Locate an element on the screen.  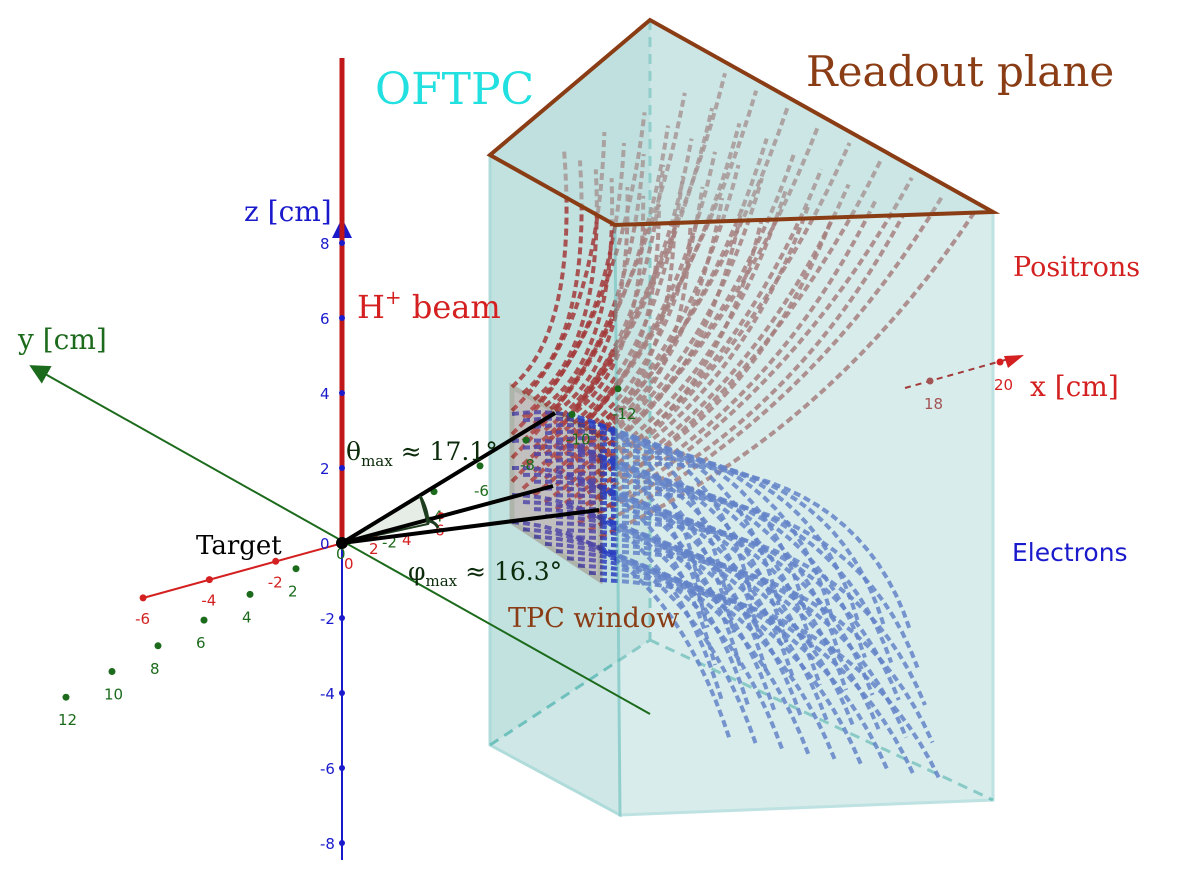
y-tick-label: 0 is located at coordinates (341, 554).